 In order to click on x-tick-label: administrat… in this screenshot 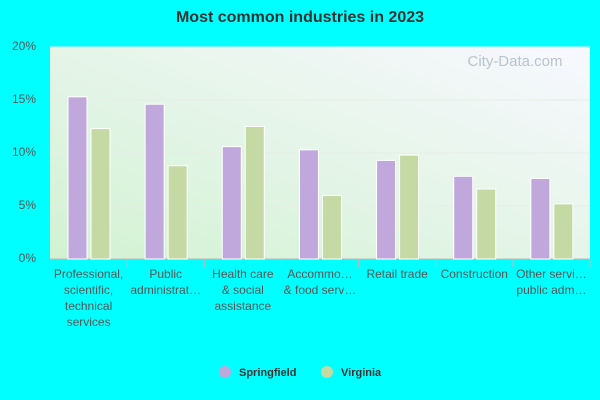, I will do `click(165, 290)`.